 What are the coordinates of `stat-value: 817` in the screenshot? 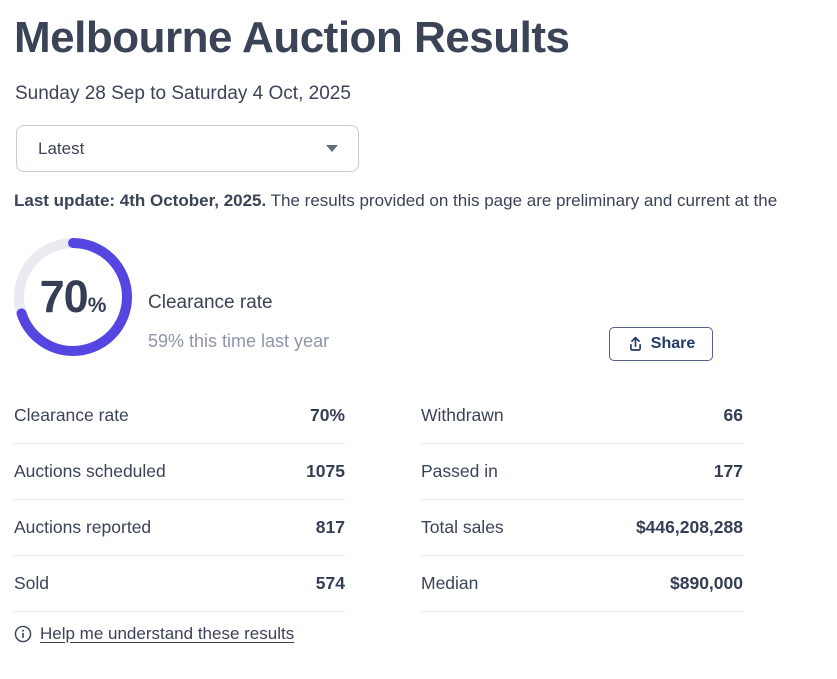 It's located at (330, 527).